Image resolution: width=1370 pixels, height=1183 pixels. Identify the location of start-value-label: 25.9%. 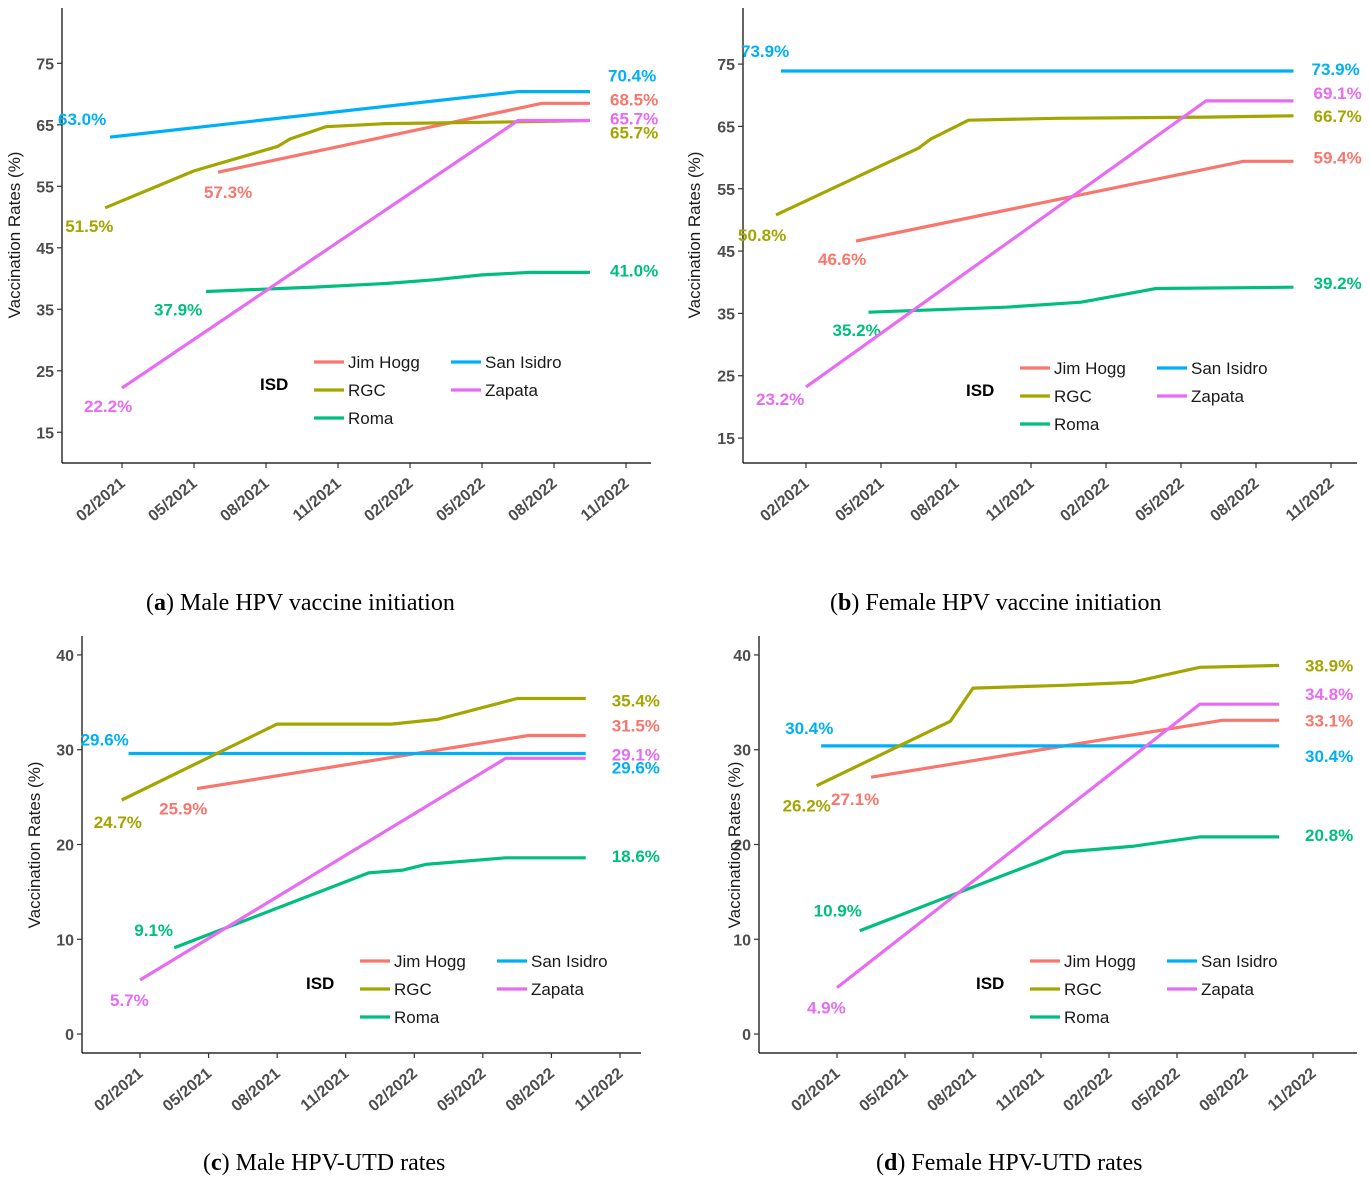
(183, 809).